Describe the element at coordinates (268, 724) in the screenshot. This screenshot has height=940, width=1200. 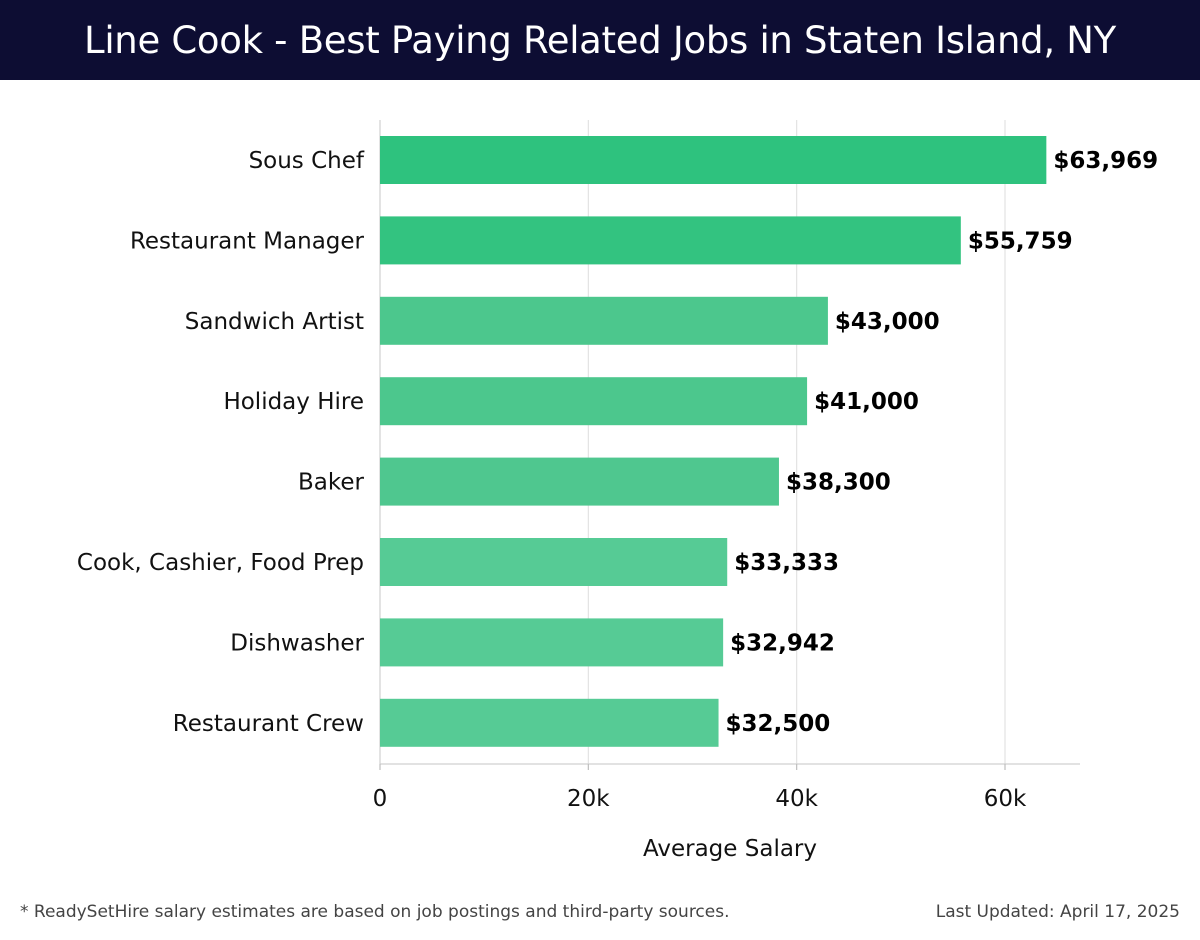
I see `category-label-7: Restaurant Crew` at that location.